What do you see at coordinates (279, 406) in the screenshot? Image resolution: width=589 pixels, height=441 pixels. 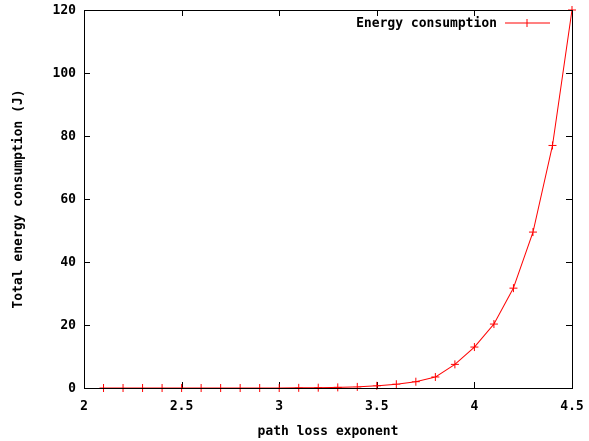 I see `x-tick-label: 3` at bounding box center [279, 406].